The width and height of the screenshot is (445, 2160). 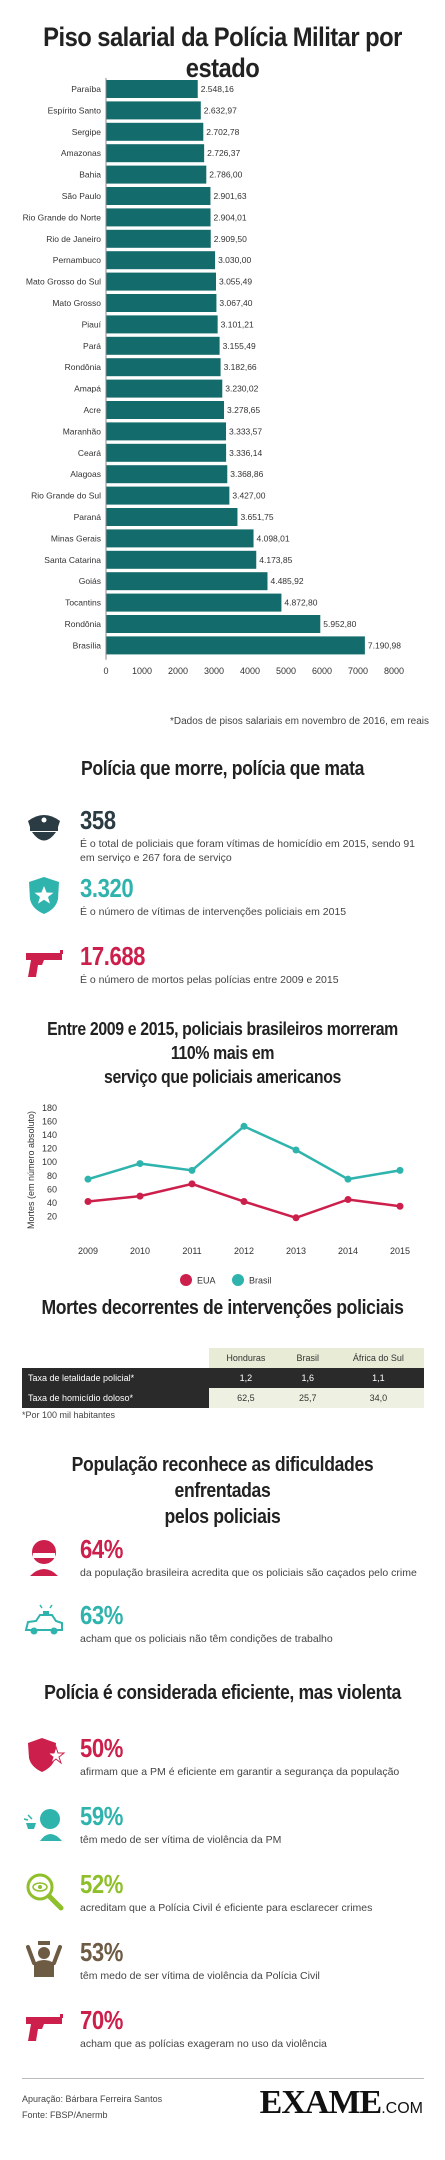 I want to click on bar-category-label: Bahia, so click(x=90, y=175).